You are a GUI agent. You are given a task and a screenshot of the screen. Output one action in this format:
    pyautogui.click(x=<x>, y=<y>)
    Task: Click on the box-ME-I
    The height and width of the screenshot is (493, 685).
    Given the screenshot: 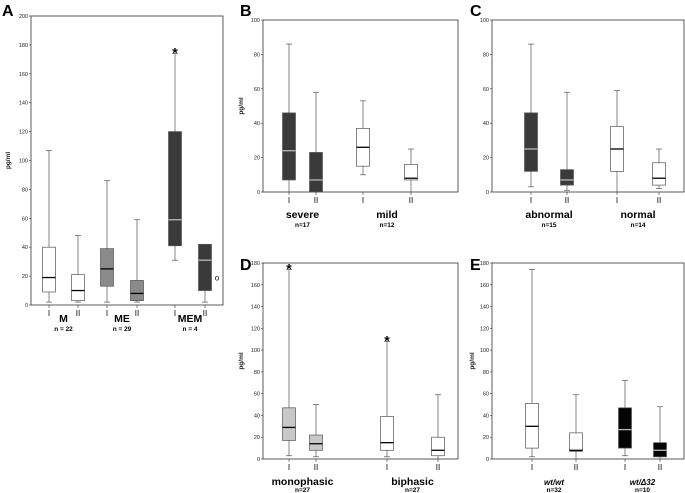 What is the action you would take?
    pyautogui.click(x=107, y=267)
    